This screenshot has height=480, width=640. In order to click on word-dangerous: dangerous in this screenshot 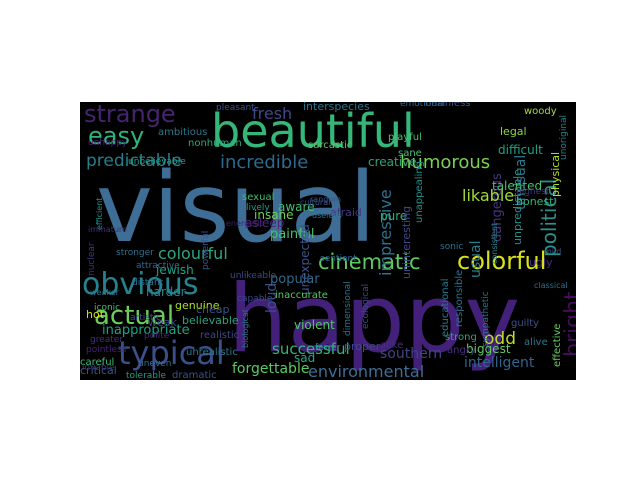, I will do `click(497, 207)`.